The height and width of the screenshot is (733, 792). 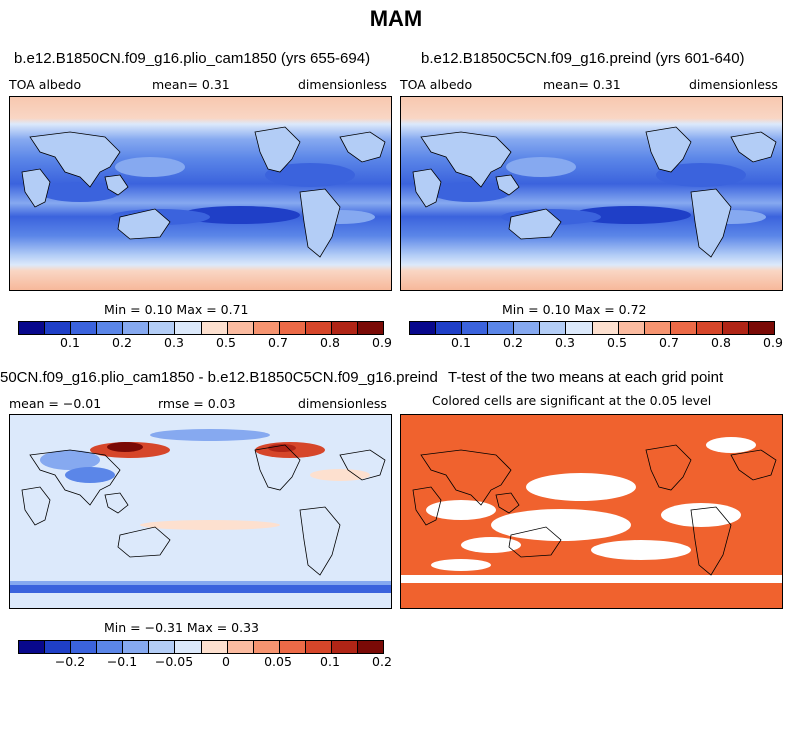 I want to click on map-preind, so click(x=591, y=193).